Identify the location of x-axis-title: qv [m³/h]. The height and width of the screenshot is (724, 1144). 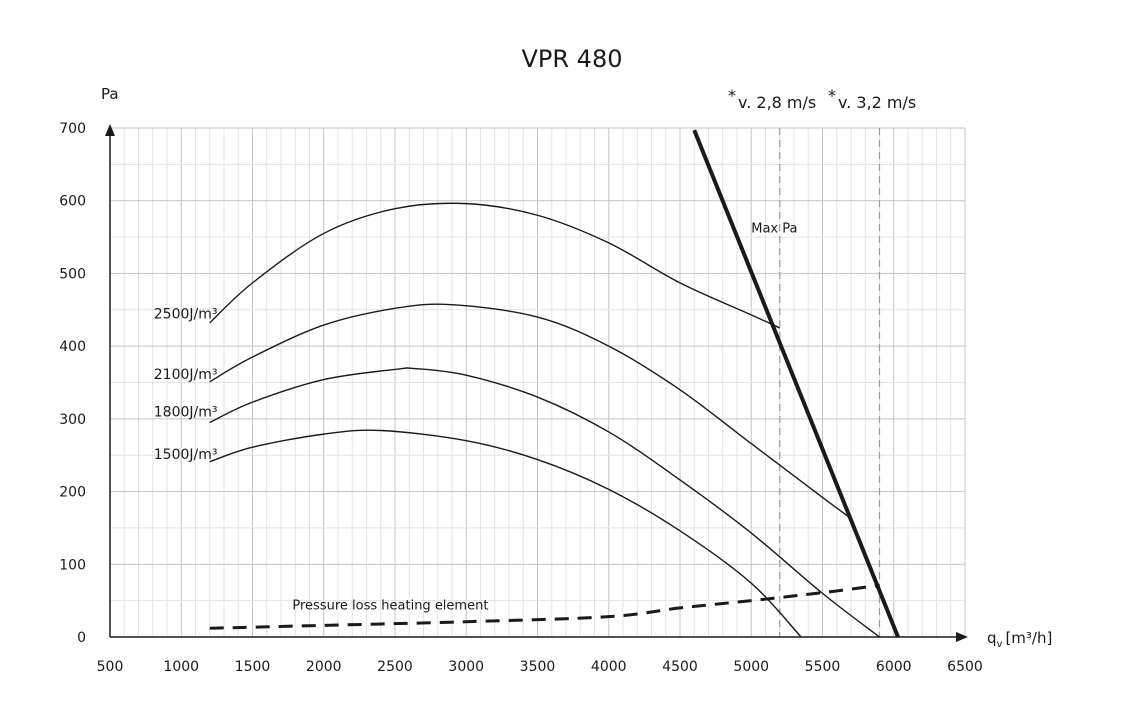
(1019, 639).